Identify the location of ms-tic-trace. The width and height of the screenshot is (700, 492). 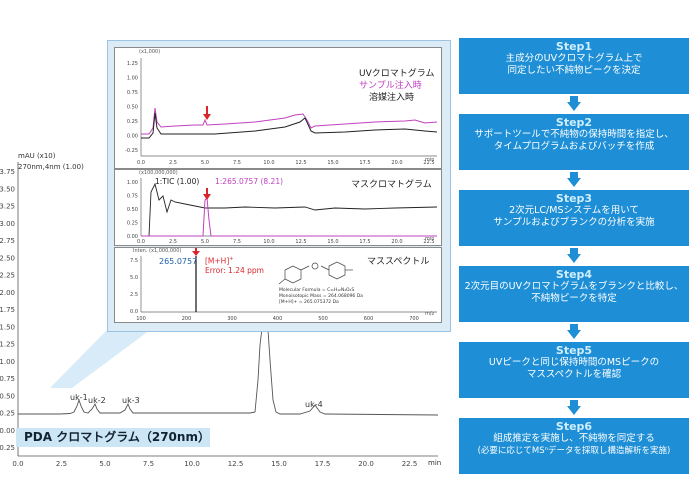
(289, 209).